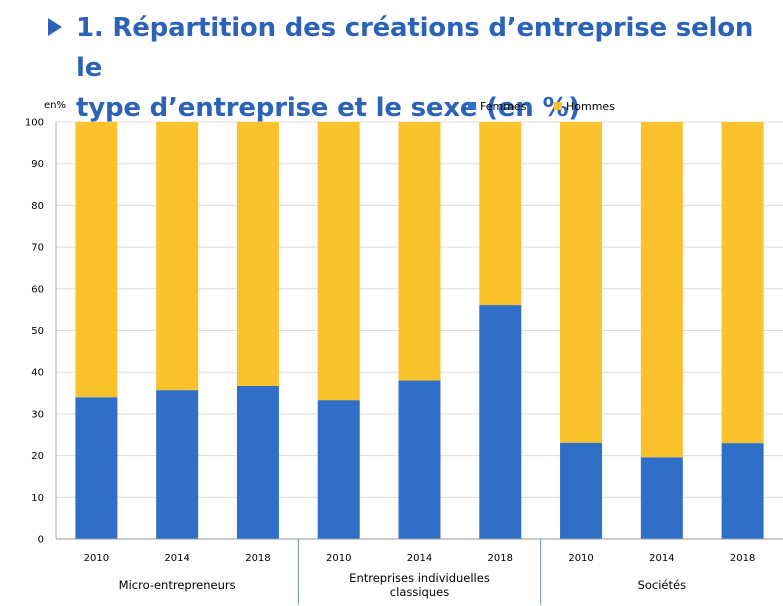 This screenshot has height=606, width=783. I want to click on chart-title-line-2: type d’entreprise et le sexe (en %), so click(328, 108).